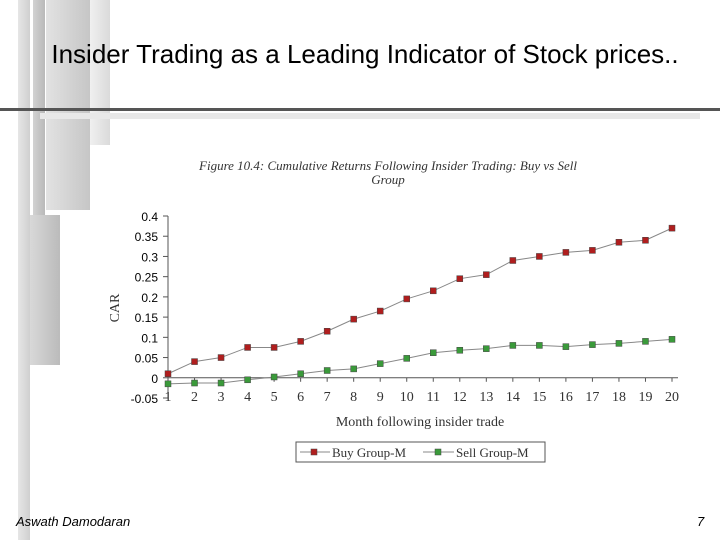 Image resolution: width=720 pixels, height=540 pixels. What do you see at coordinates (353, 397) in the screenshot?
I see `x-tick-label: 8` at bounding box center [353, 397].